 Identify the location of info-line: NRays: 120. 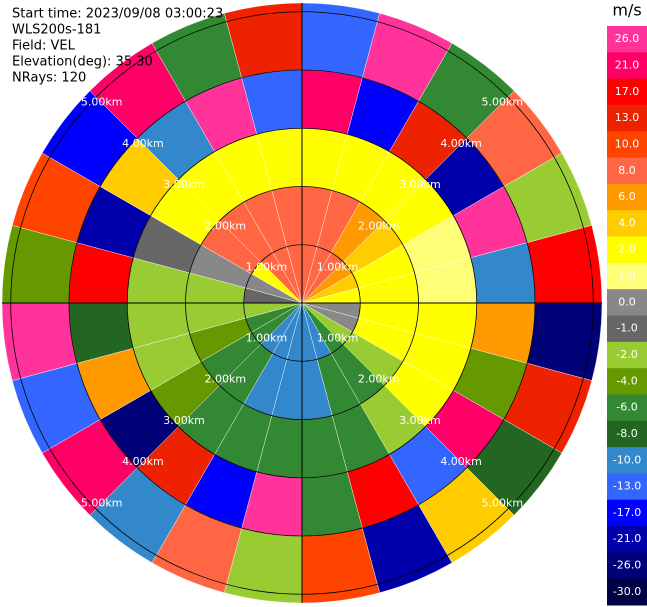
(49, 78).